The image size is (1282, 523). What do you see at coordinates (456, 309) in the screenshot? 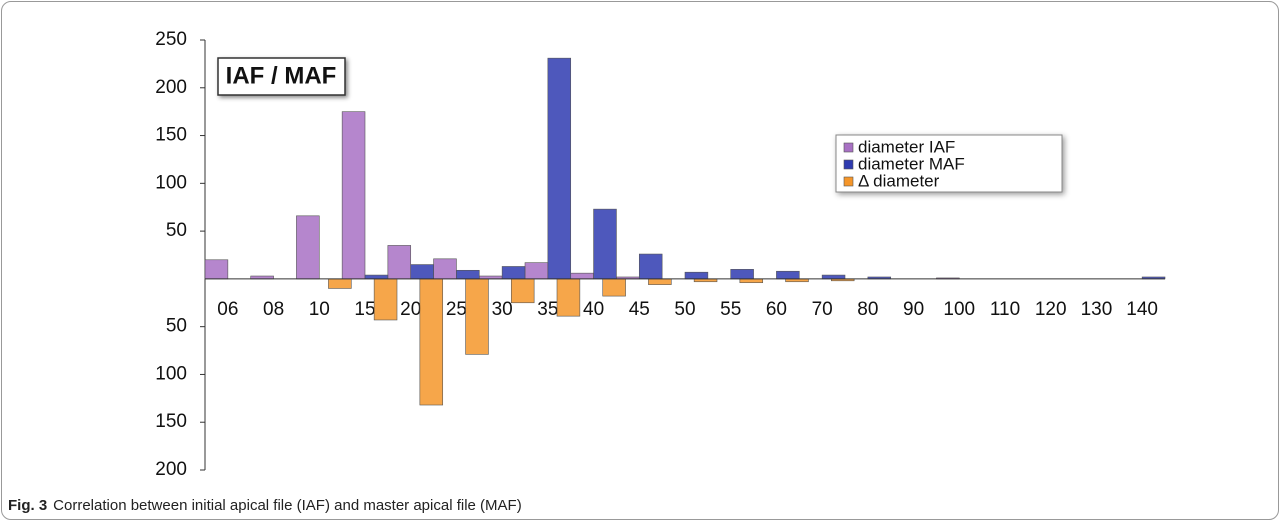
I see `x-tick-label: 25` at bounding box center [456, 309].